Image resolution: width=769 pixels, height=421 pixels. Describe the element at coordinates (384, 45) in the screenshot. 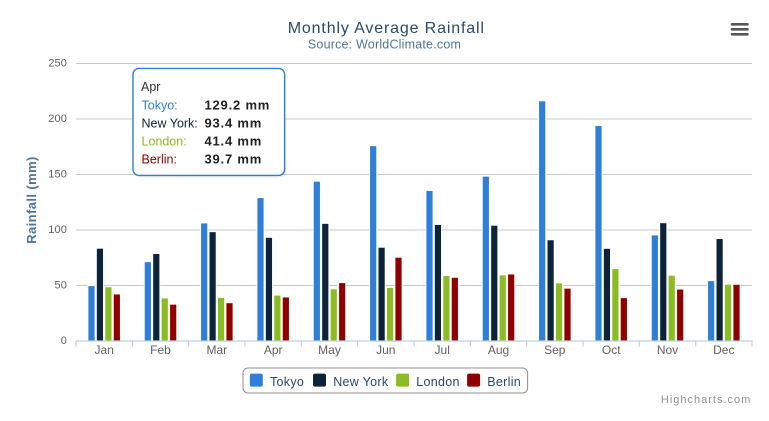

I see `svg-text: Source: WorldClimate.com` at that location.